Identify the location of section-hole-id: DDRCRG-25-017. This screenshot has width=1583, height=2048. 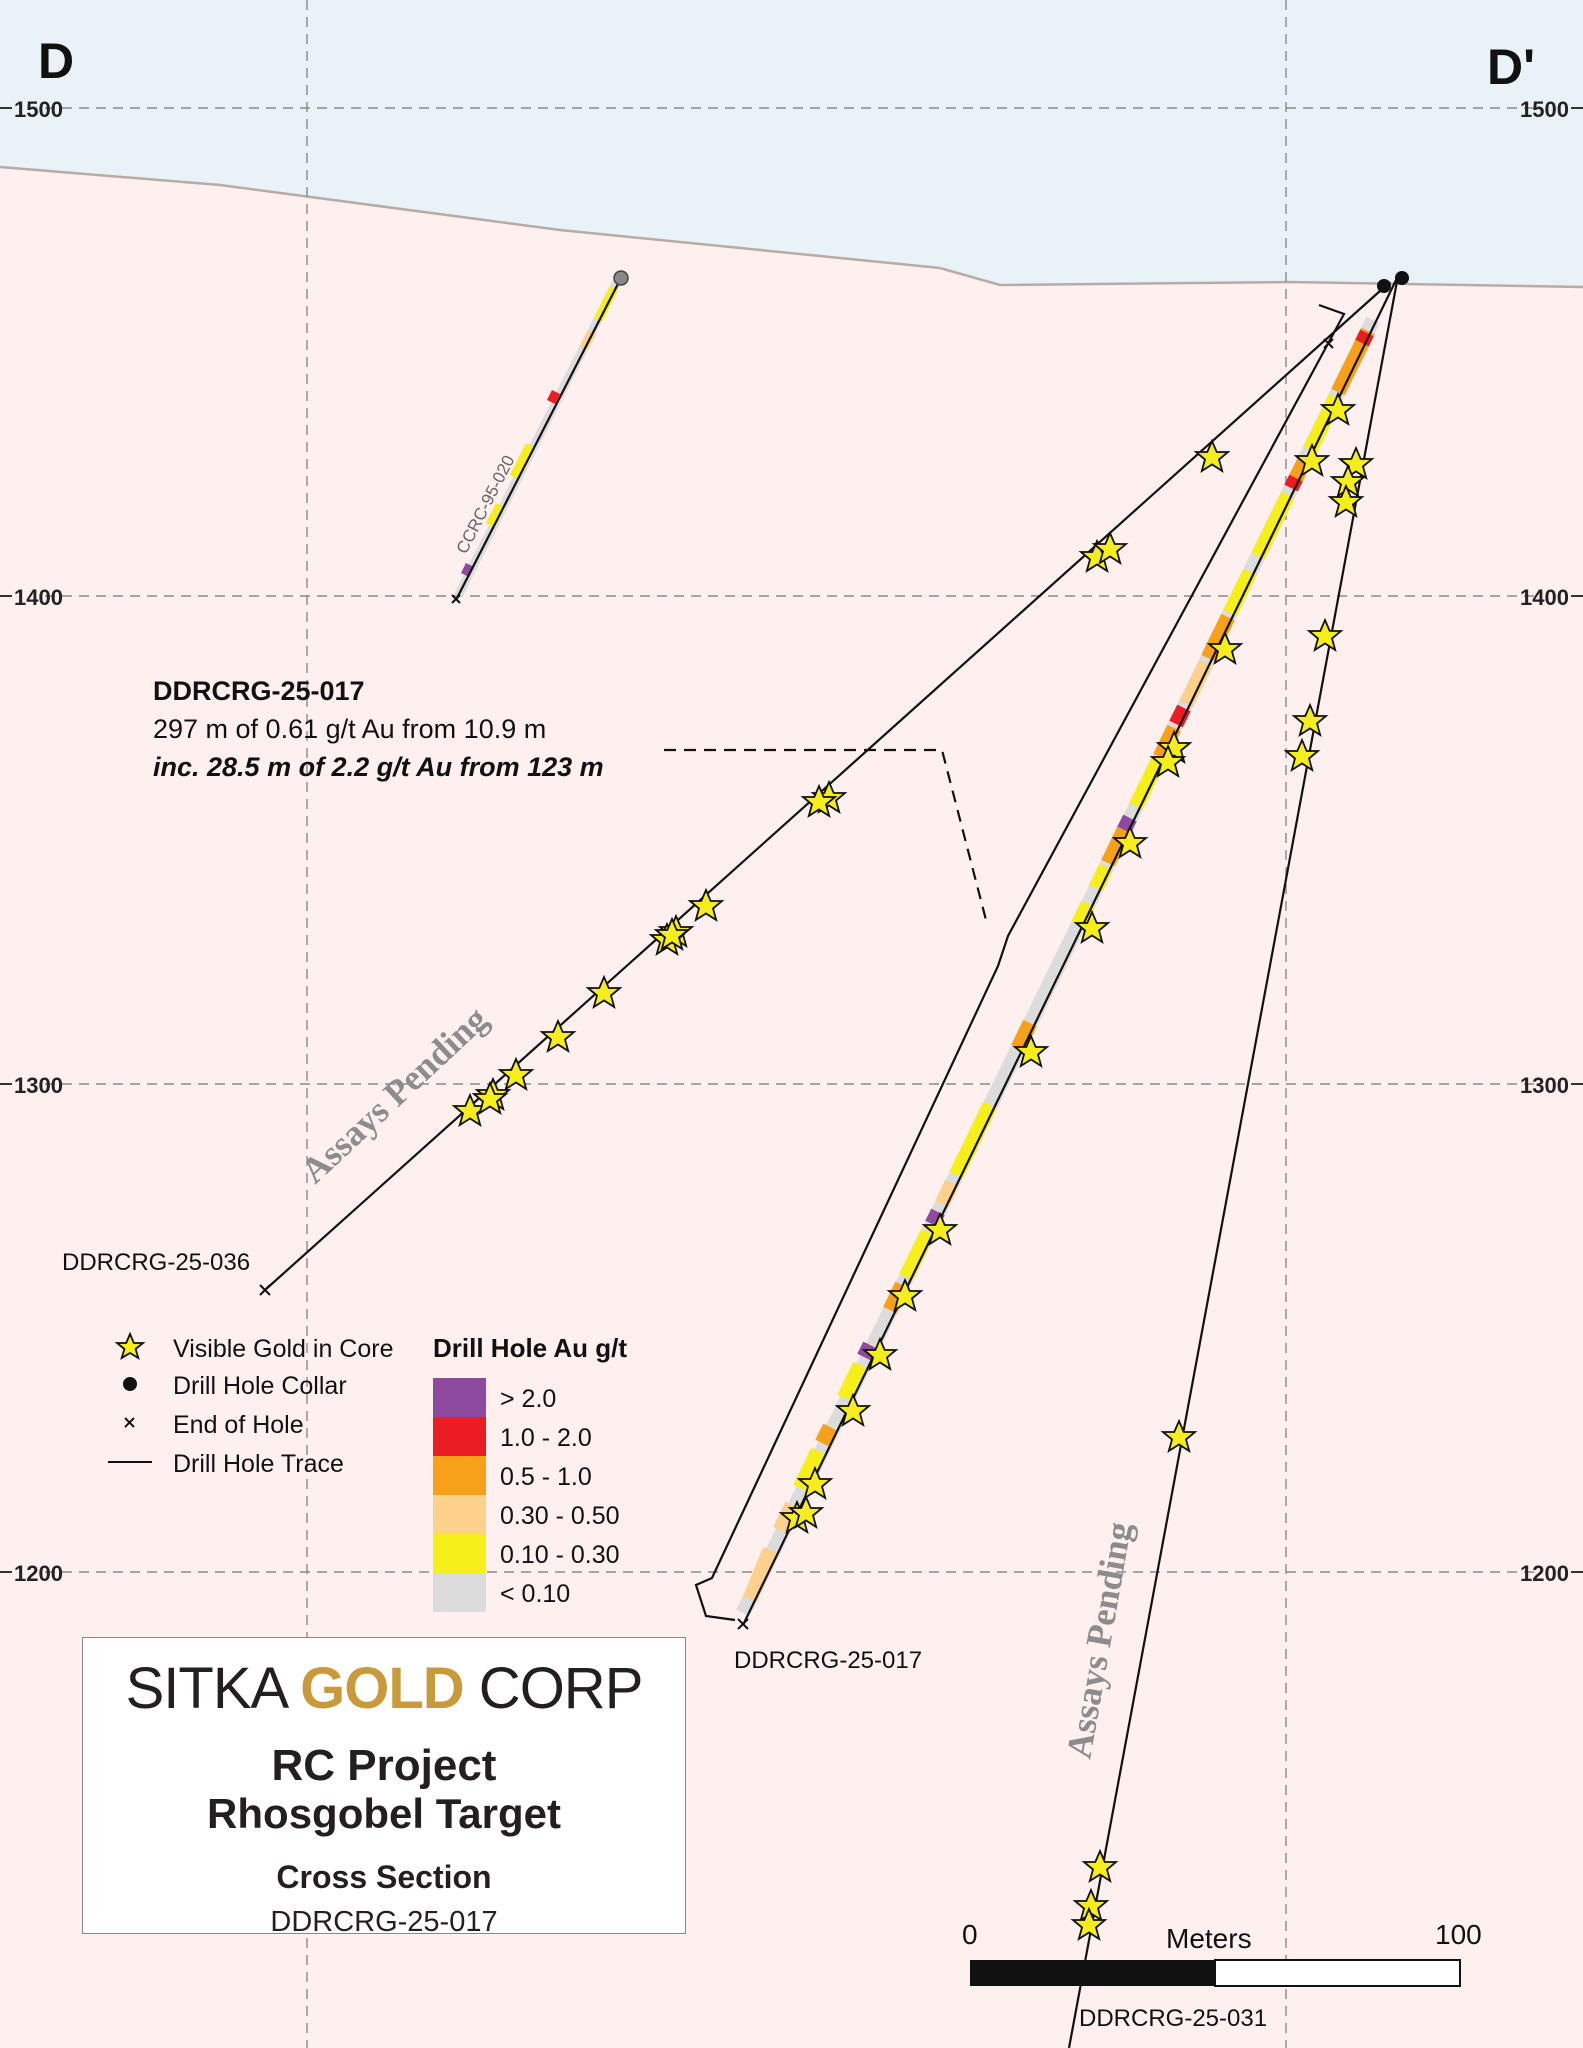
(384, 1921).